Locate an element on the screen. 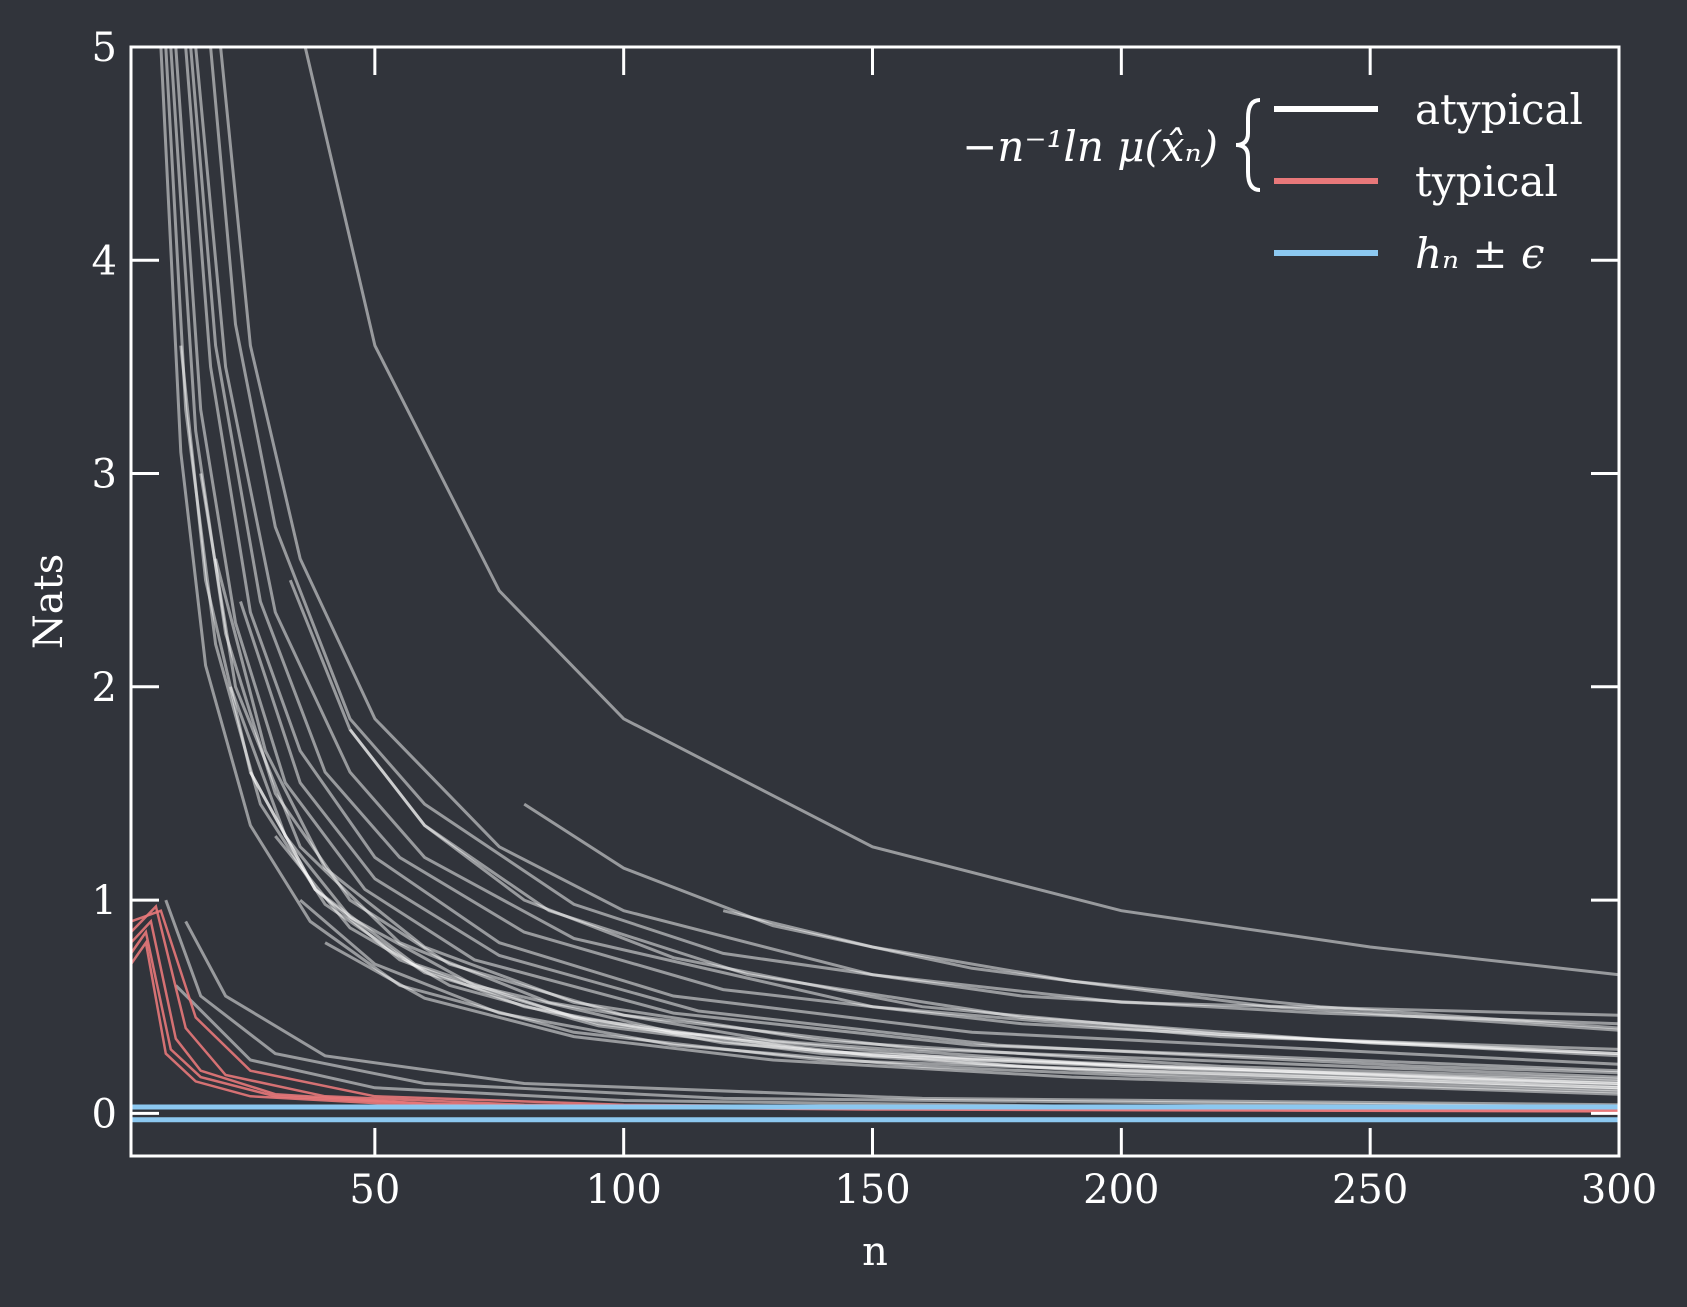 This screenshot has width=1687, height=1307. x-tick-label: 200 is located at coordinates (1121, 1190).